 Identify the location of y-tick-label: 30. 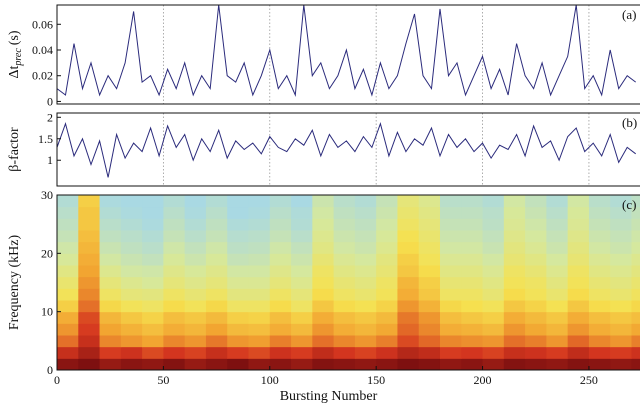
(47, 195).